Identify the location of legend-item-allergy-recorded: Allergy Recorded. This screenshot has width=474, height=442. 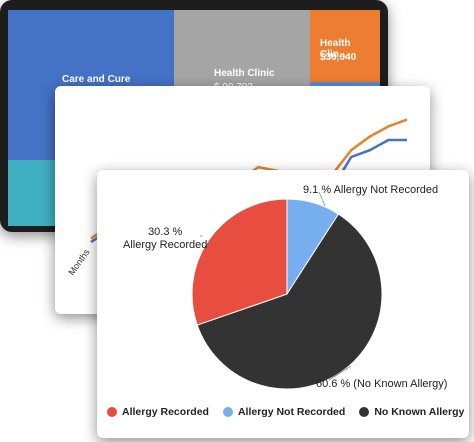
(158, 412).